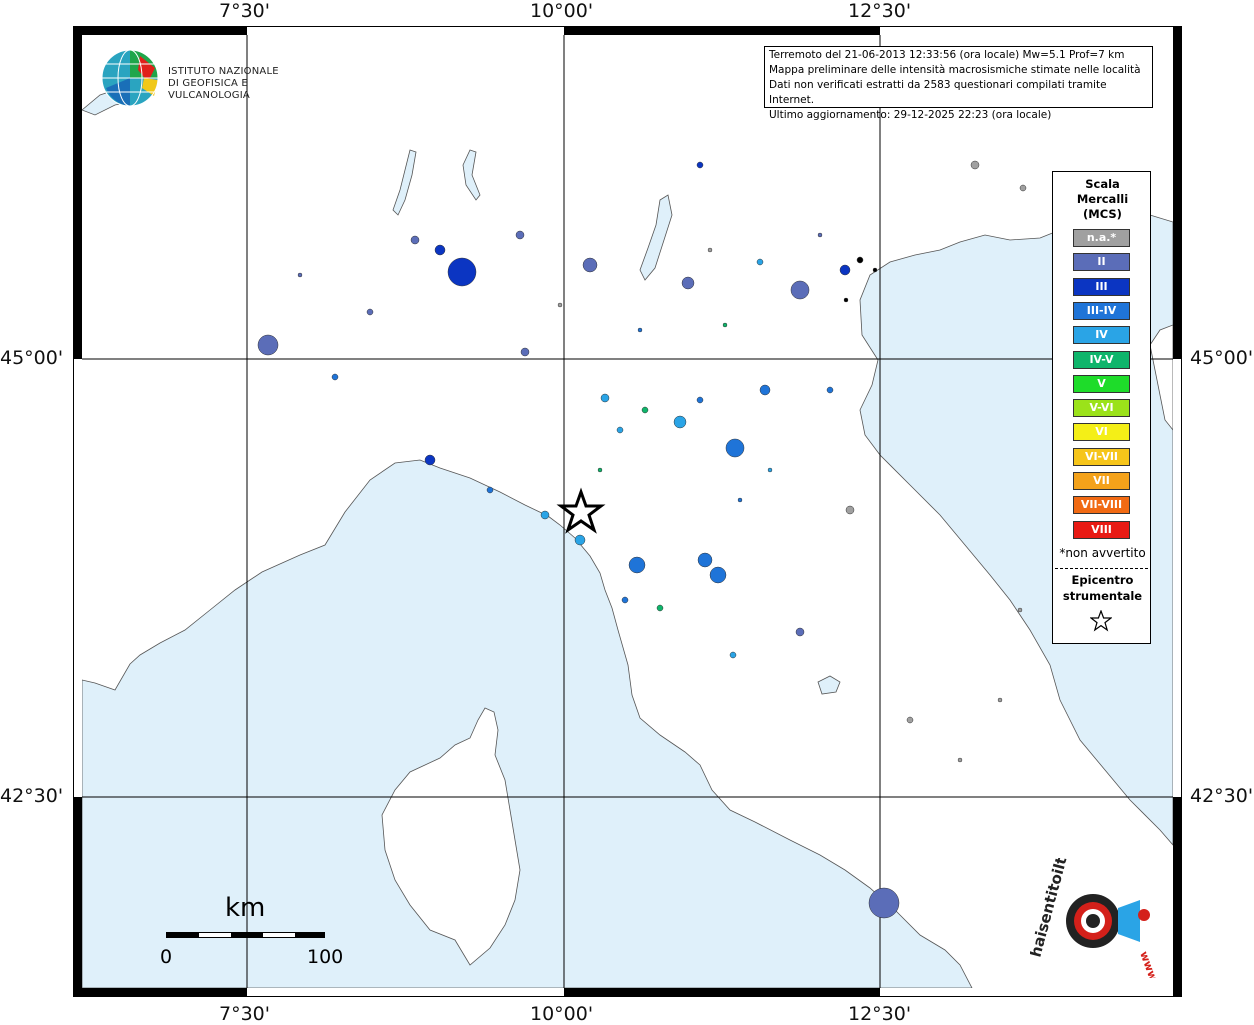 The width and height of the screenshot is (1254, 1025). I want to click on tick-right-45-00: 45°00', so click(1222, 358).